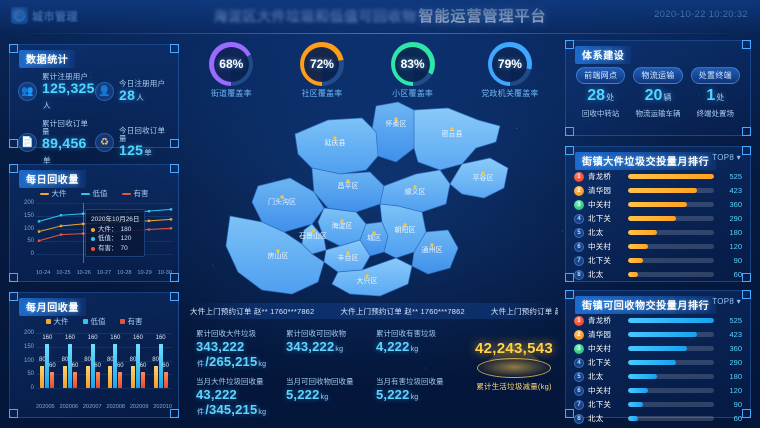 The width and height of the screenshot is (760, 428). What do you see at coordinates (320, 381) in the screenshot?
I see `bottom-stat-label: 当月可回收物回收量` at bounding box center [320, 381].